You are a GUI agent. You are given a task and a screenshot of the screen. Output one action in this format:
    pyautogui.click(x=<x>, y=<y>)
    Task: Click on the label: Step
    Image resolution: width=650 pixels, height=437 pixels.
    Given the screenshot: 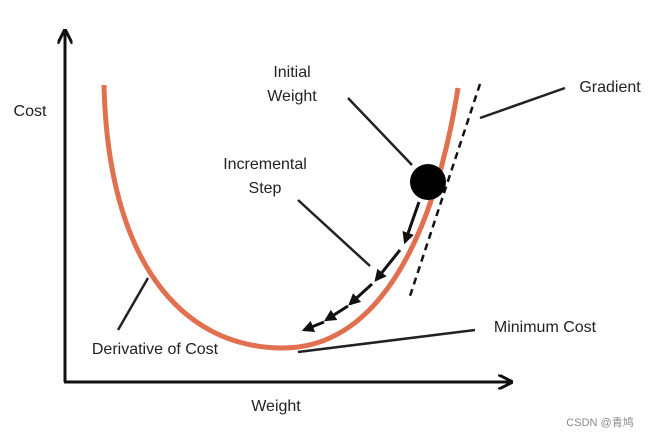 What is the action you would take?
    pyautogui.click(x=265, y=188)
    